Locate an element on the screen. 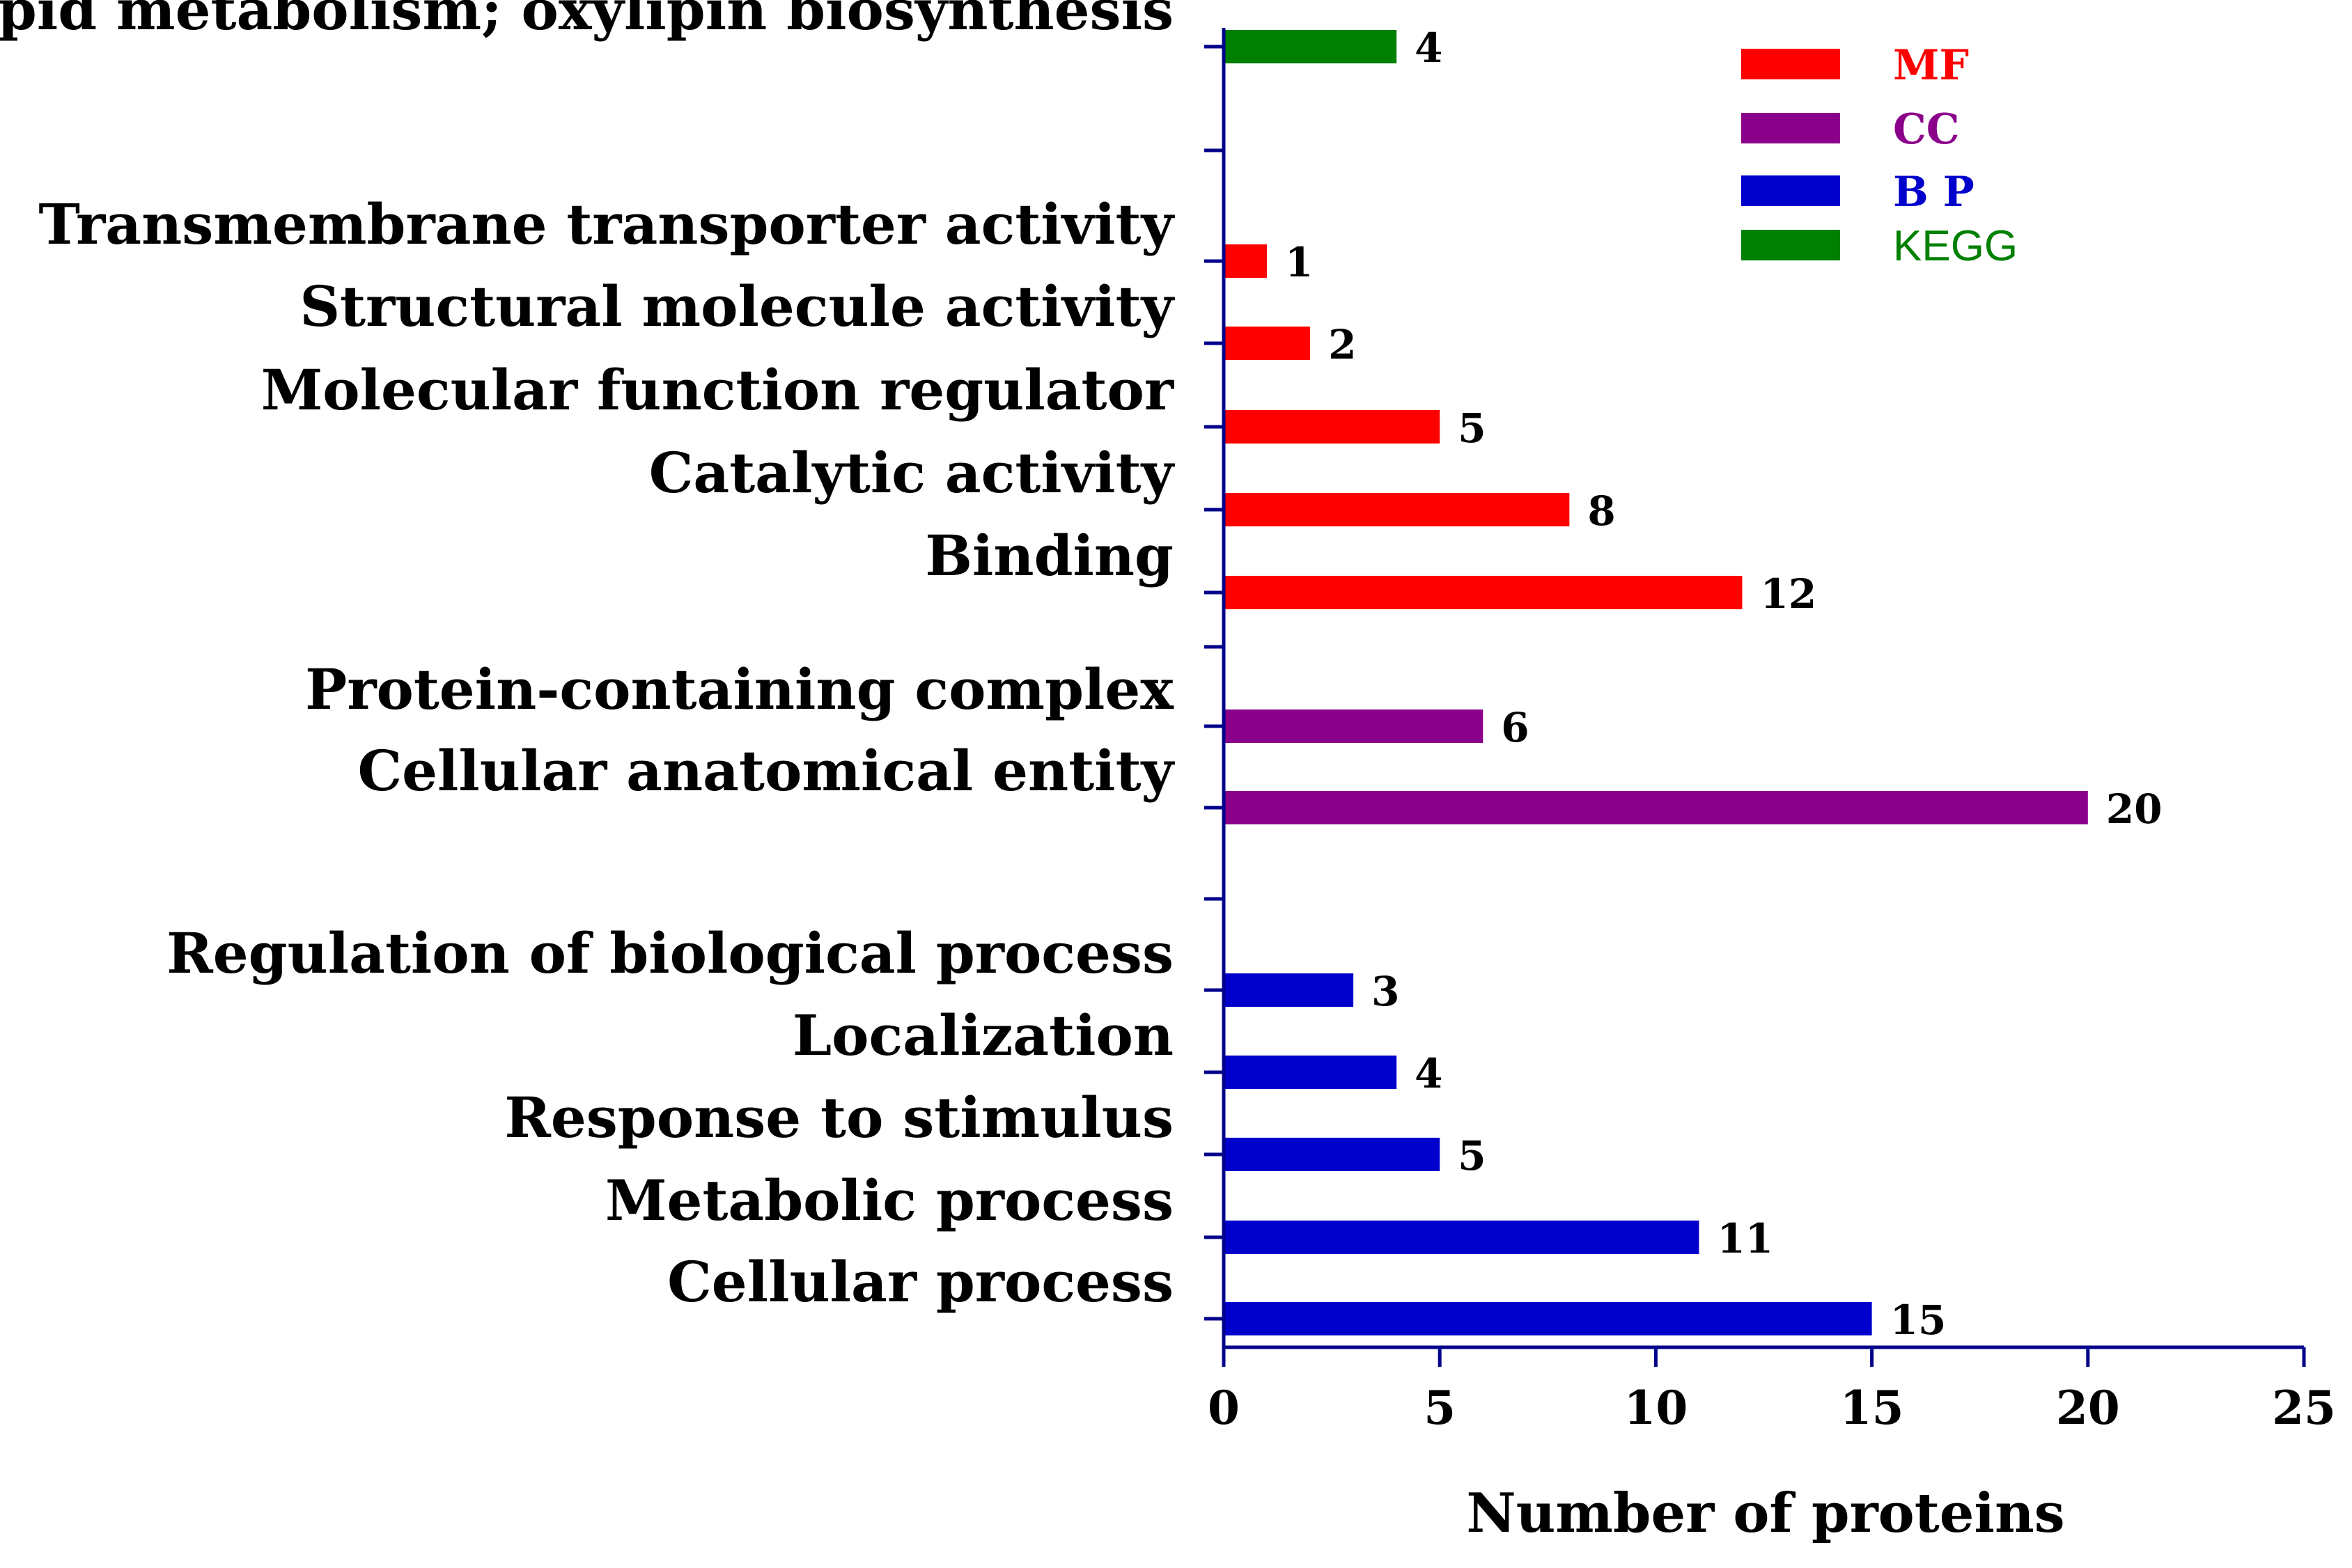  value-label: 11 is located at coordinates (1745, 1238).